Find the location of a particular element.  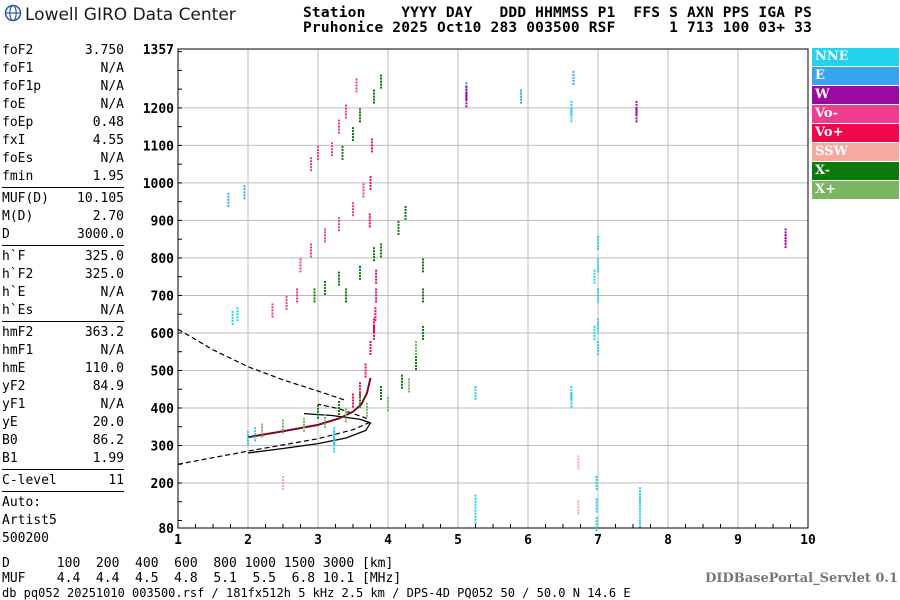

param-row: h`F2 325.0 is located at coordinates (63, 275).